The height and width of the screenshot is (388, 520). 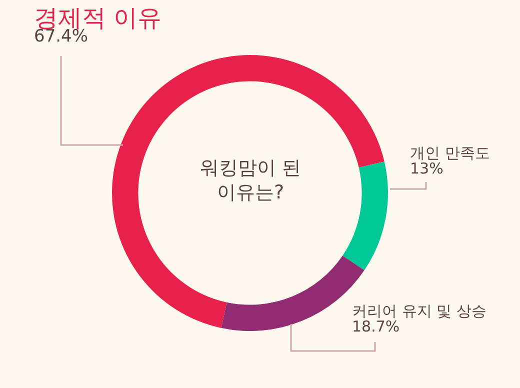 I want to click on data-label: 18.7%, so click(x=376, y=327).